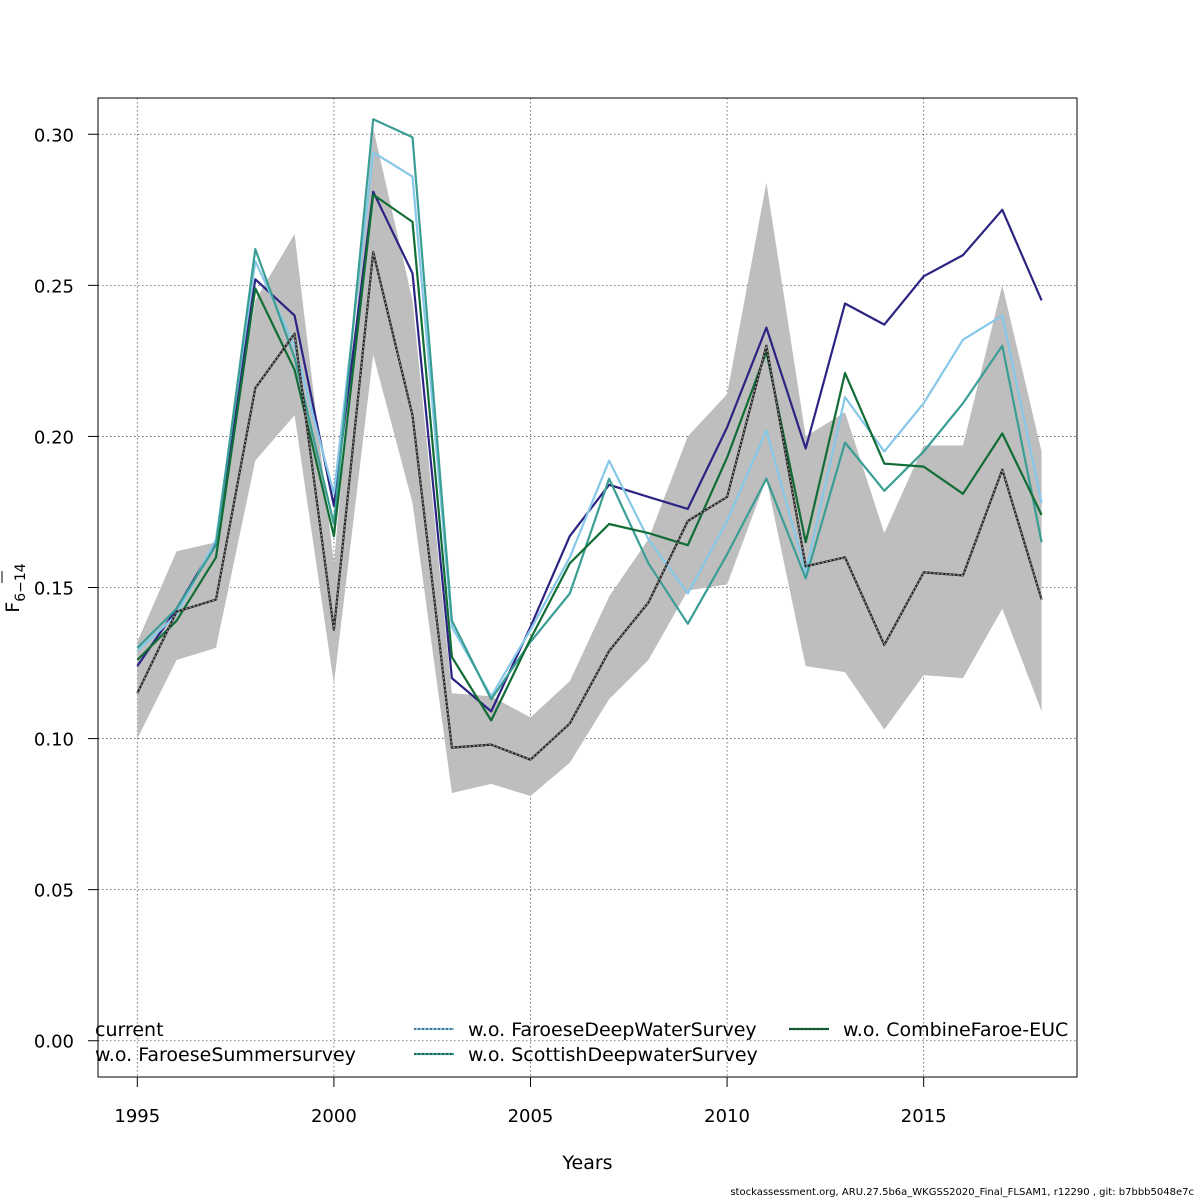 The width and height of the screenshot is (1200, 1200). I want to click on y-axis-title: F6−14, so click(15, 588).